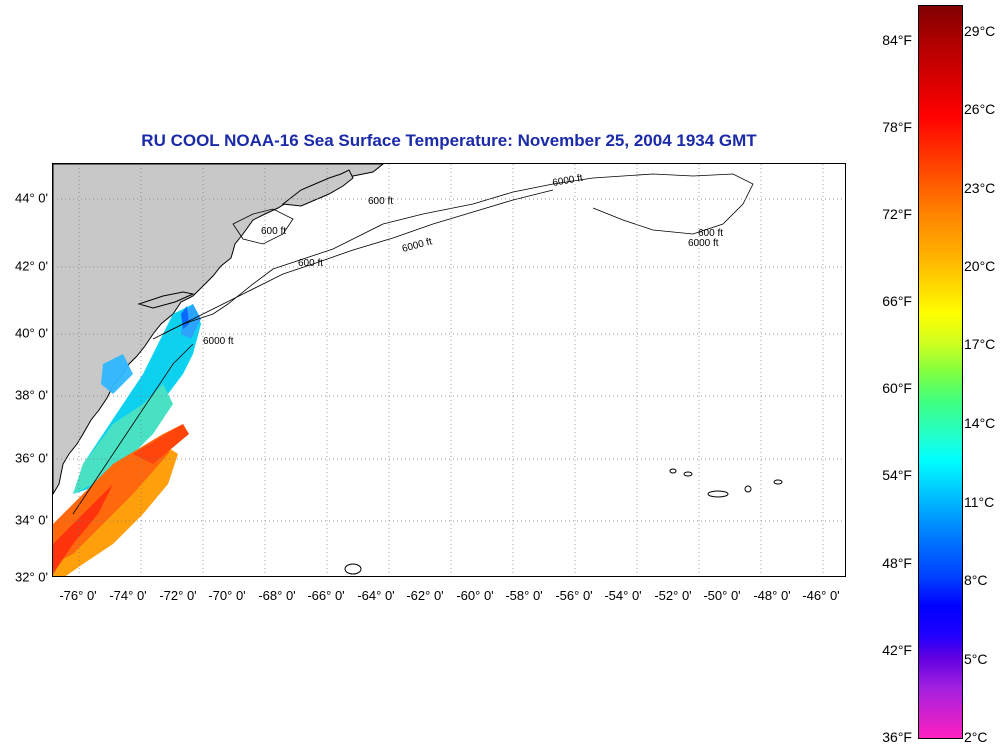  What do you see at coordinates (897, 127) in the screenshot?
I see `colorbar-f-label: 78°F` at bounding box center [897, 127].